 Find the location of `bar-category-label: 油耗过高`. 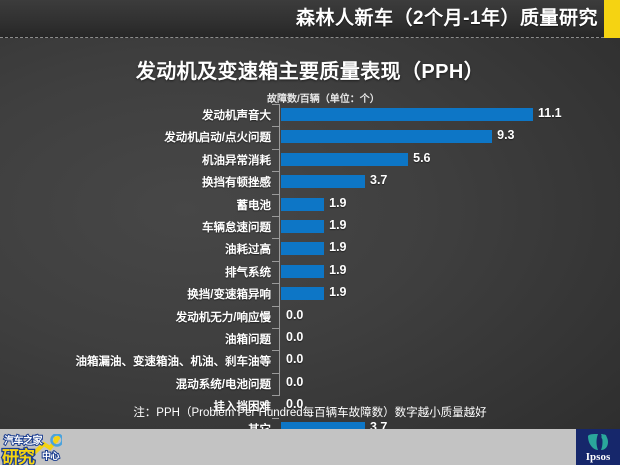

bar-category-label: 油耗过高 is located at coordinates (248, 250).